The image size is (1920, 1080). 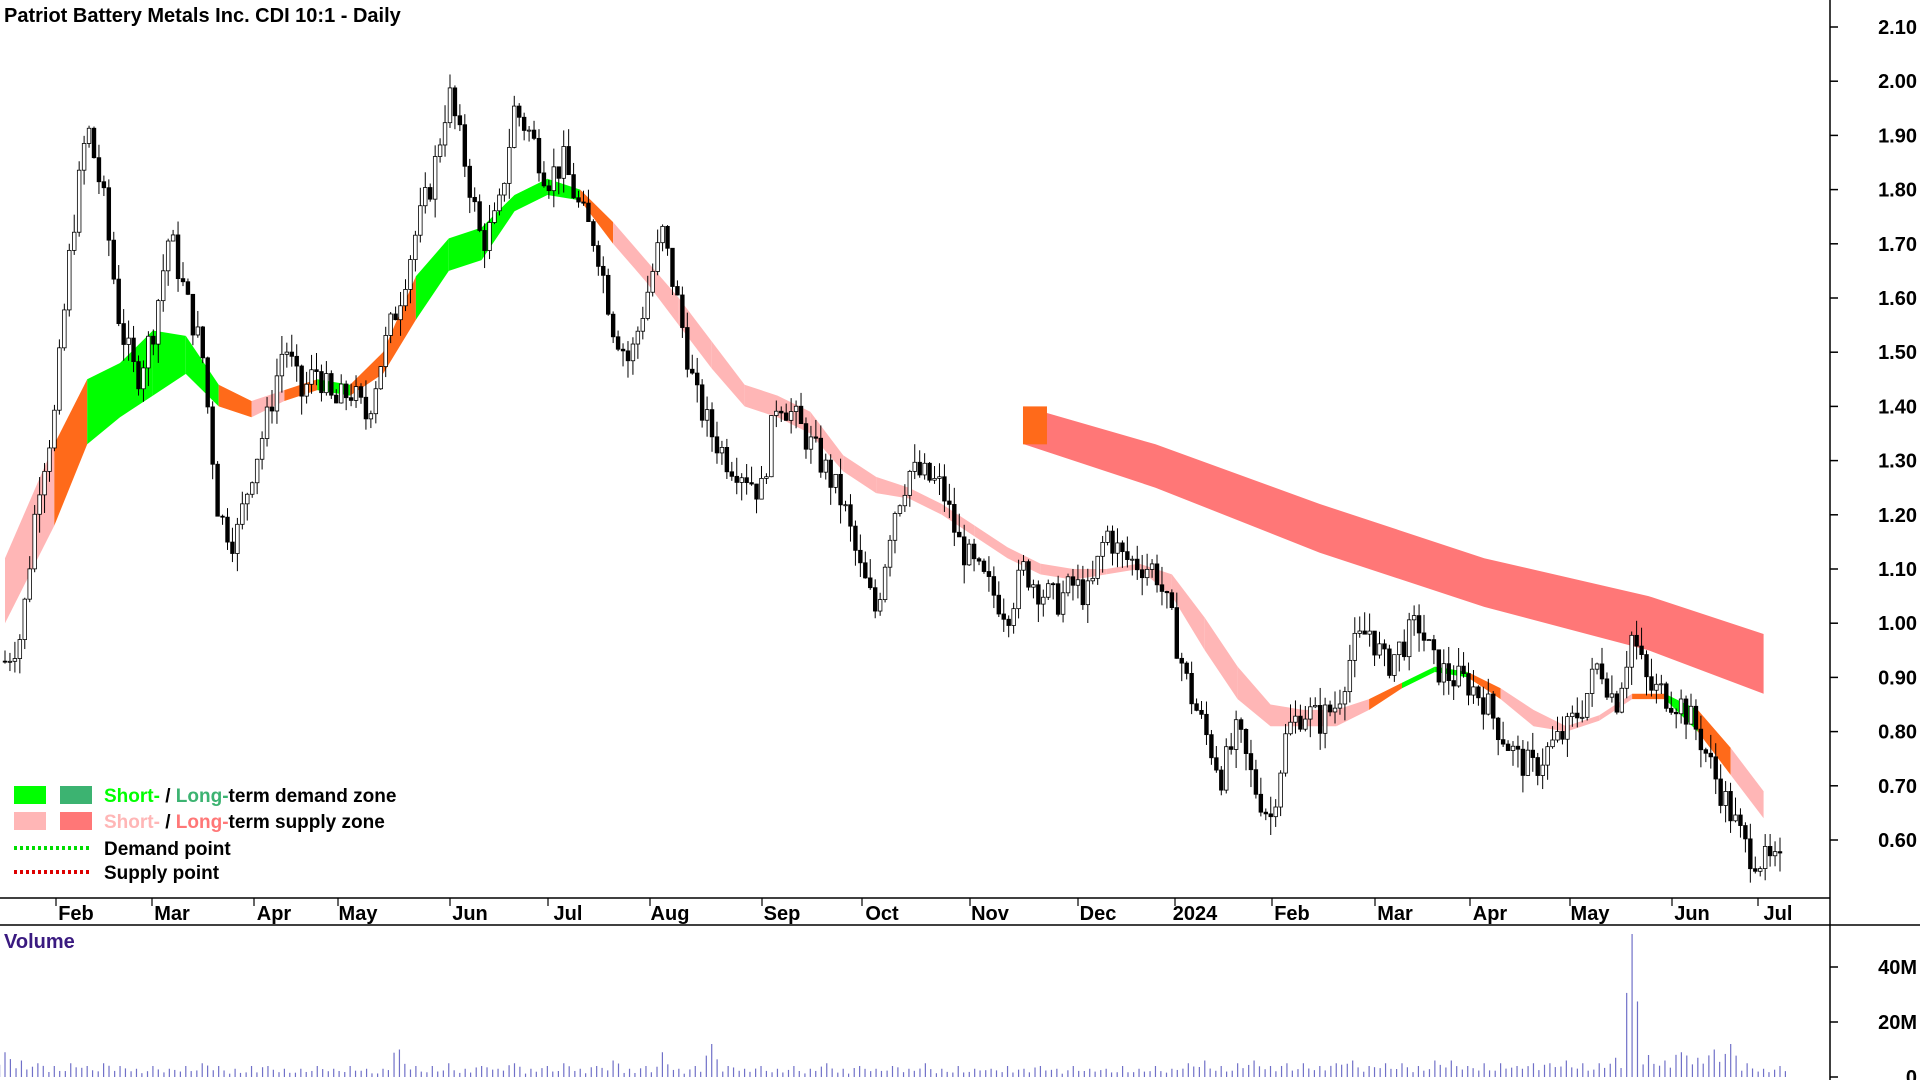 I want to click on volume-bars, so click(x=893, y=1005).